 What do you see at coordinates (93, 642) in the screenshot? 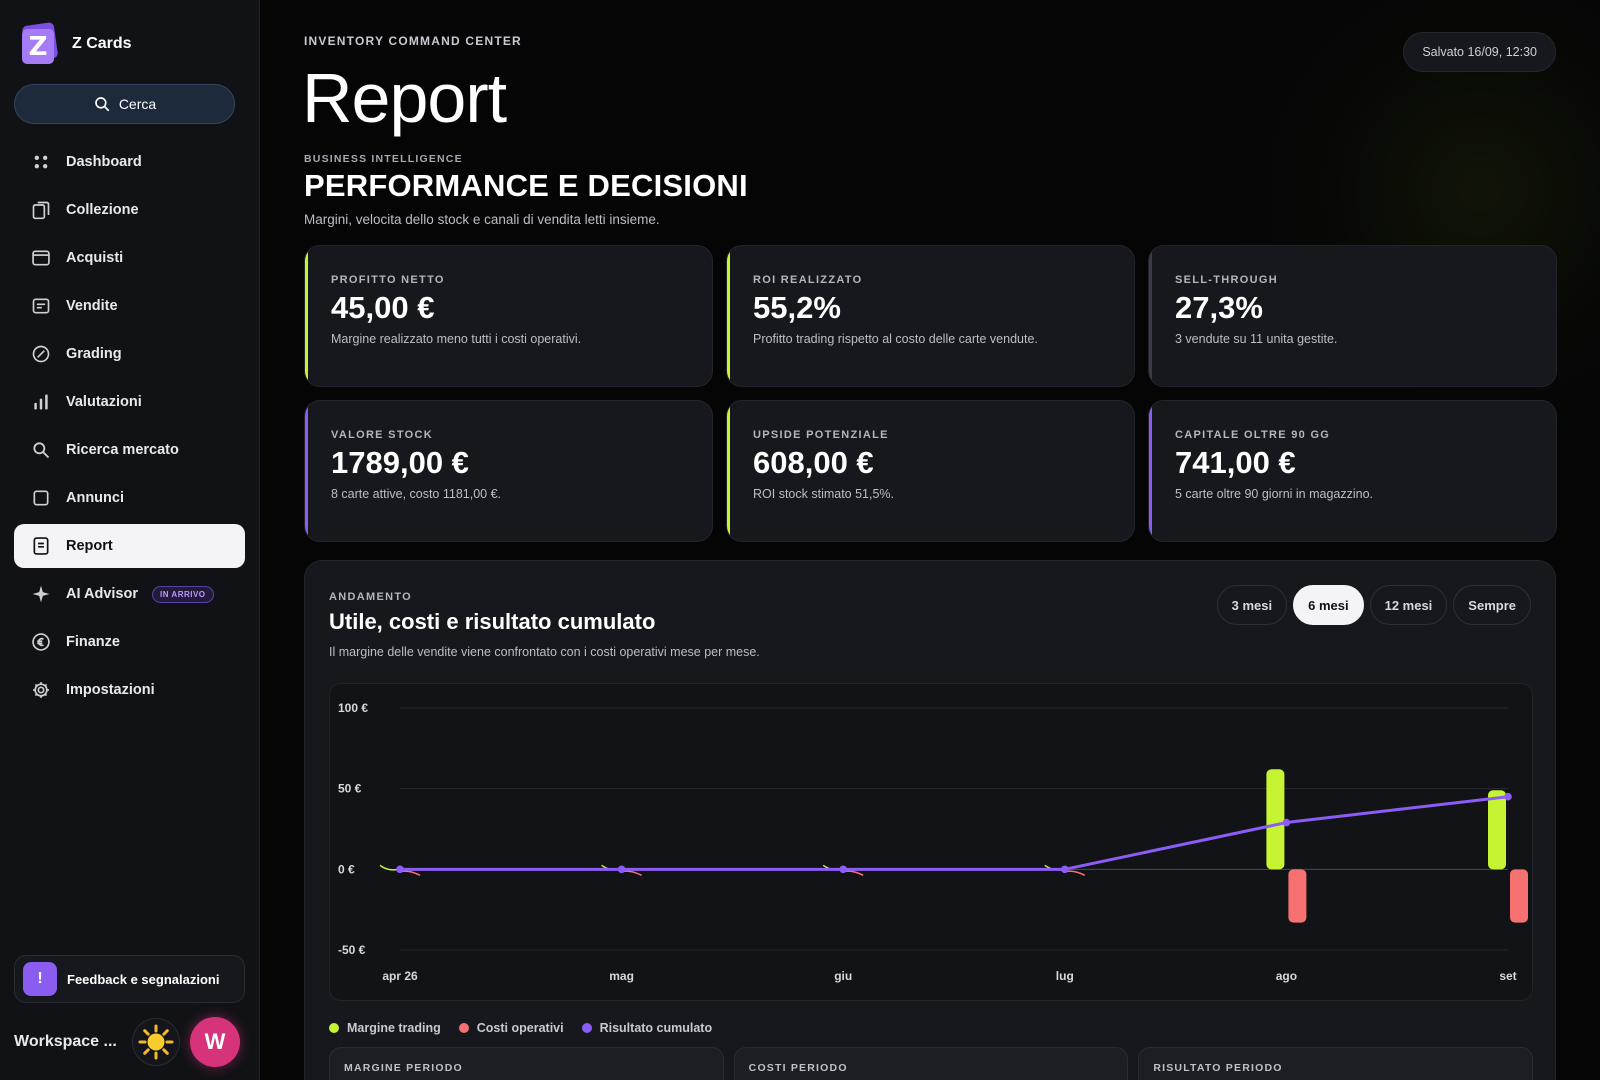
I see `sidebar-item-label: Finanze` at bounding box center [93, 642].